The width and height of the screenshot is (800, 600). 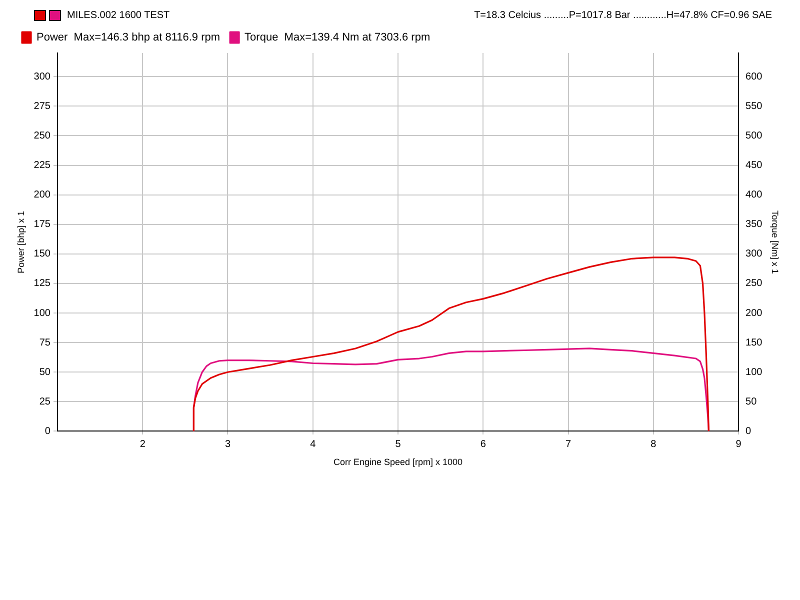 What do you see at coordinates (45, 342) in the screenshot?
I see `y-tick-label: 75` at bounding box center [45, 342].